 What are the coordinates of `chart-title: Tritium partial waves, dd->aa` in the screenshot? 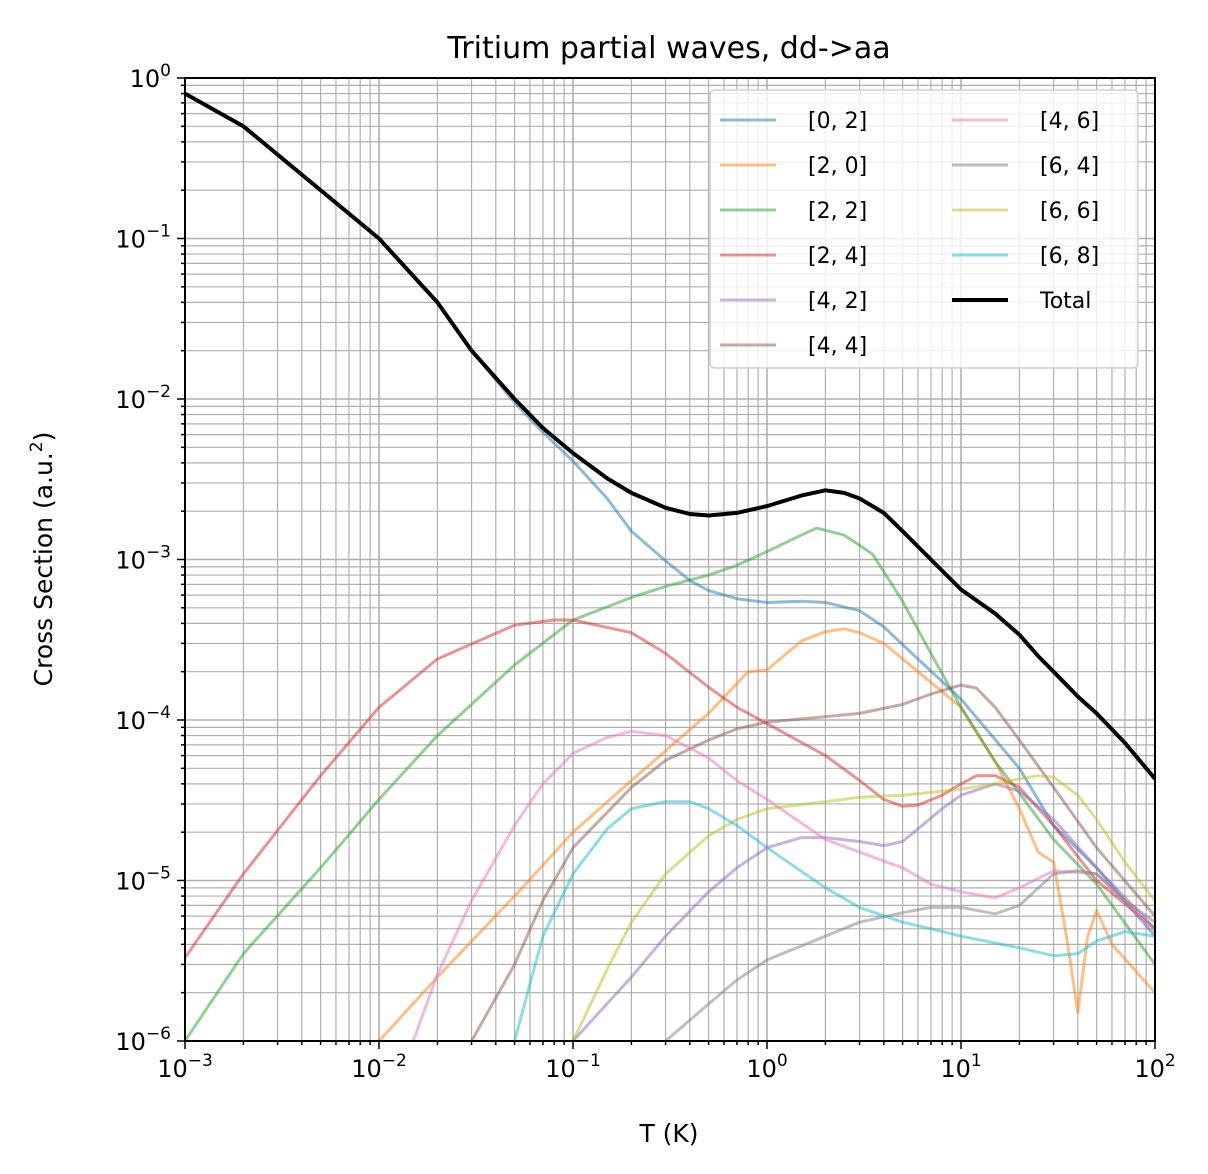 It's located at (668, 48).